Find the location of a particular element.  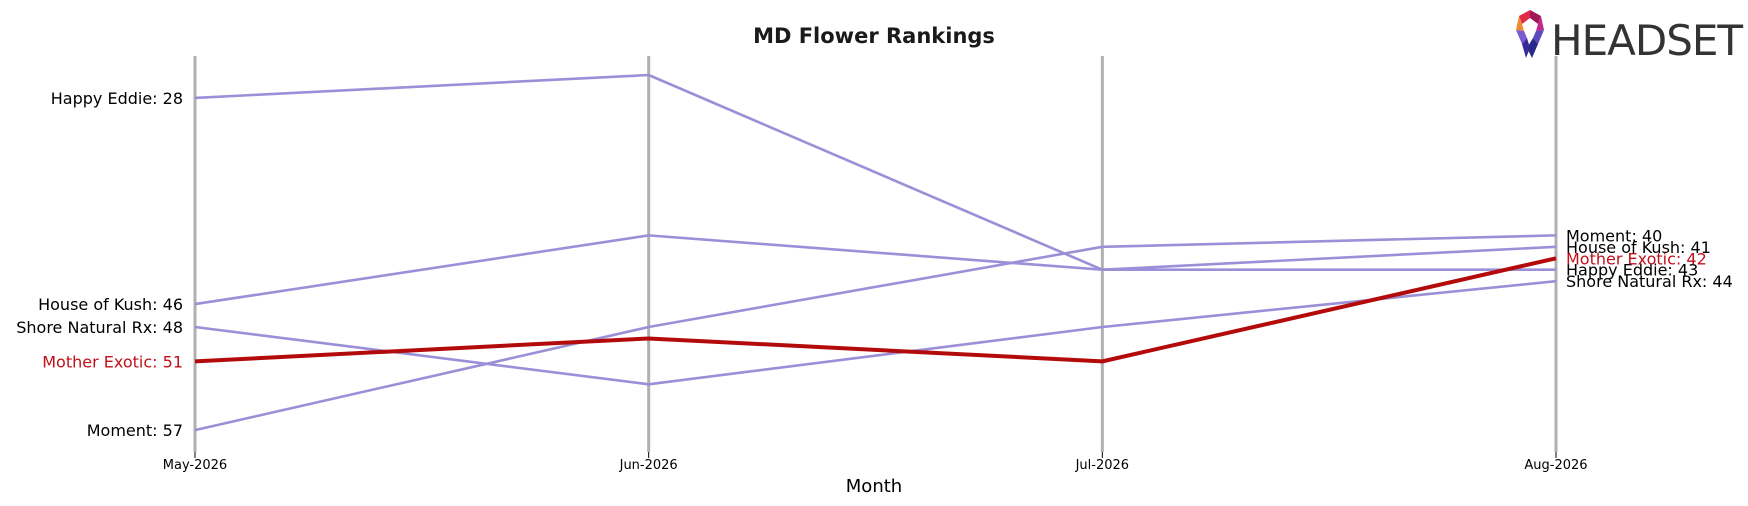

x-axis-ticks: May-2026 Jun-2026 Jul-2026 Aug-2026 is located at coordinates (875, 462).